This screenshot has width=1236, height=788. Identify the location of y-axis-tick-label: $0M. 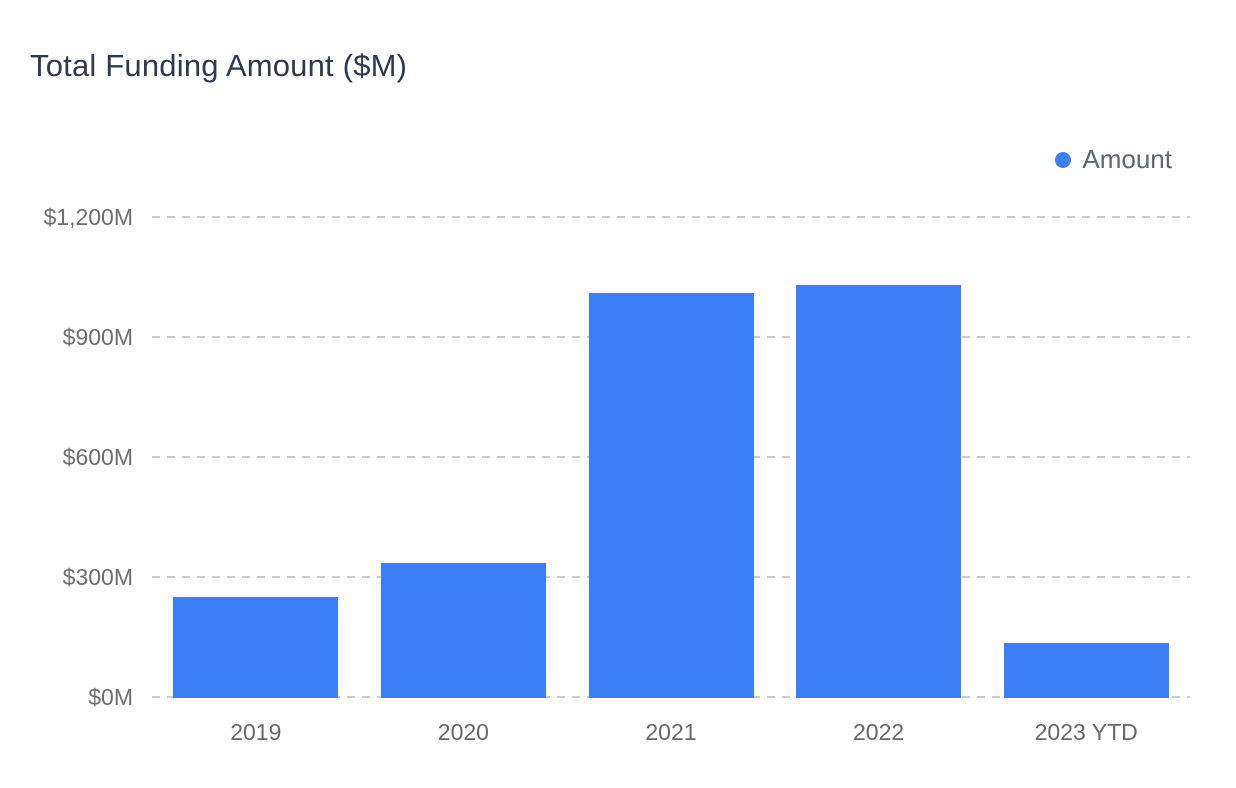
(110, 697).